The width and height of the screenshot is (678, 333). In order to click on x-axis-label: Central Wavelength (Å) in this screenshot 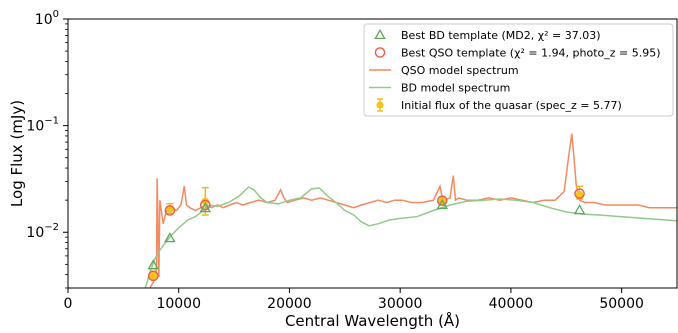, I will do `click(372, 320)`.